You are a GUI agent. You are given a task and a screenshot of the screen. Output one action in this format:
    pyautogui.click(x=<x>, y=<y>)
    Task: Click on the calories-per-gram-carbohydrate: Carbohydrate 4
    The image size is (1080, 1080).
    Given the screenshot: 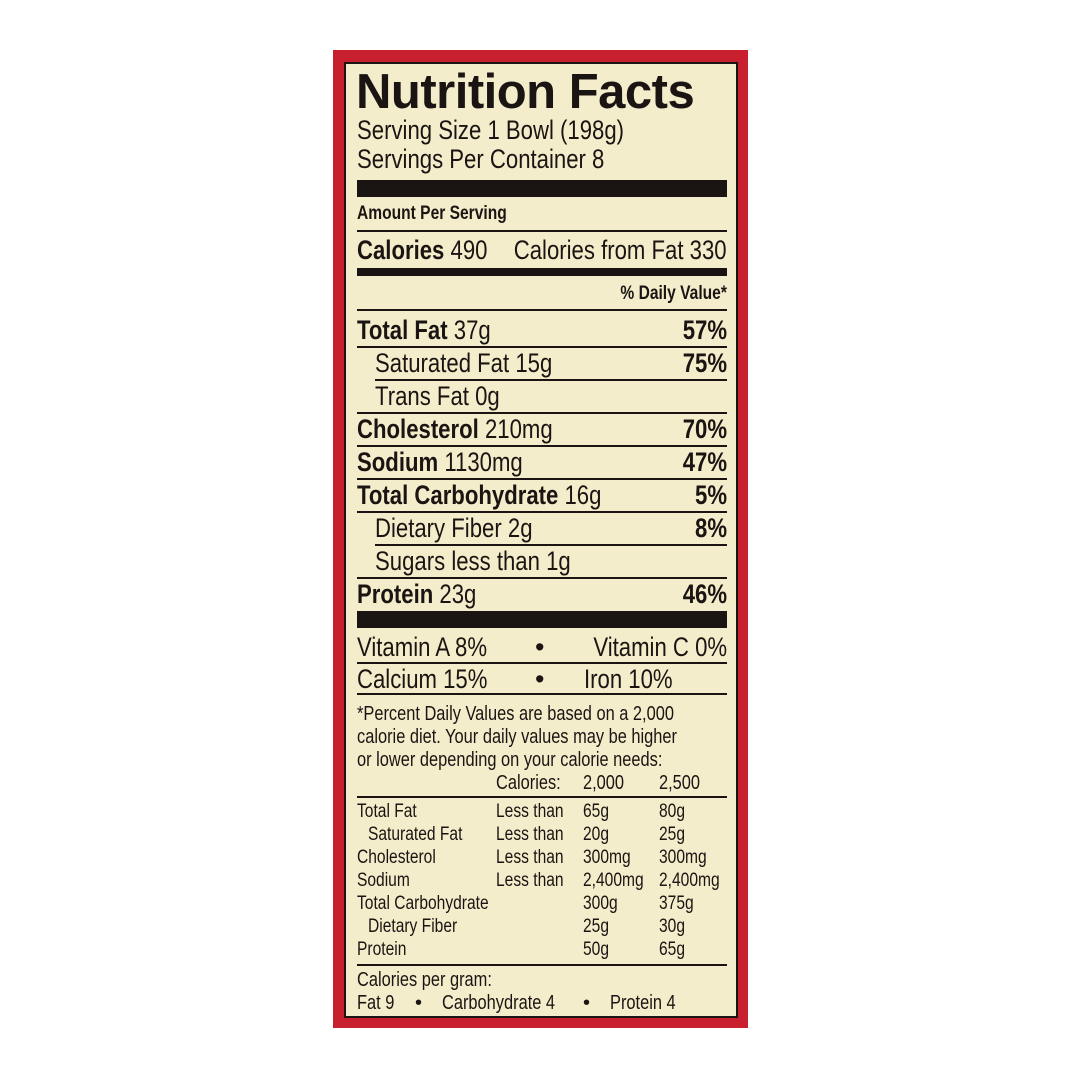 What is the action you would take?
    pyautogui.click(x=499, y=1003)
    